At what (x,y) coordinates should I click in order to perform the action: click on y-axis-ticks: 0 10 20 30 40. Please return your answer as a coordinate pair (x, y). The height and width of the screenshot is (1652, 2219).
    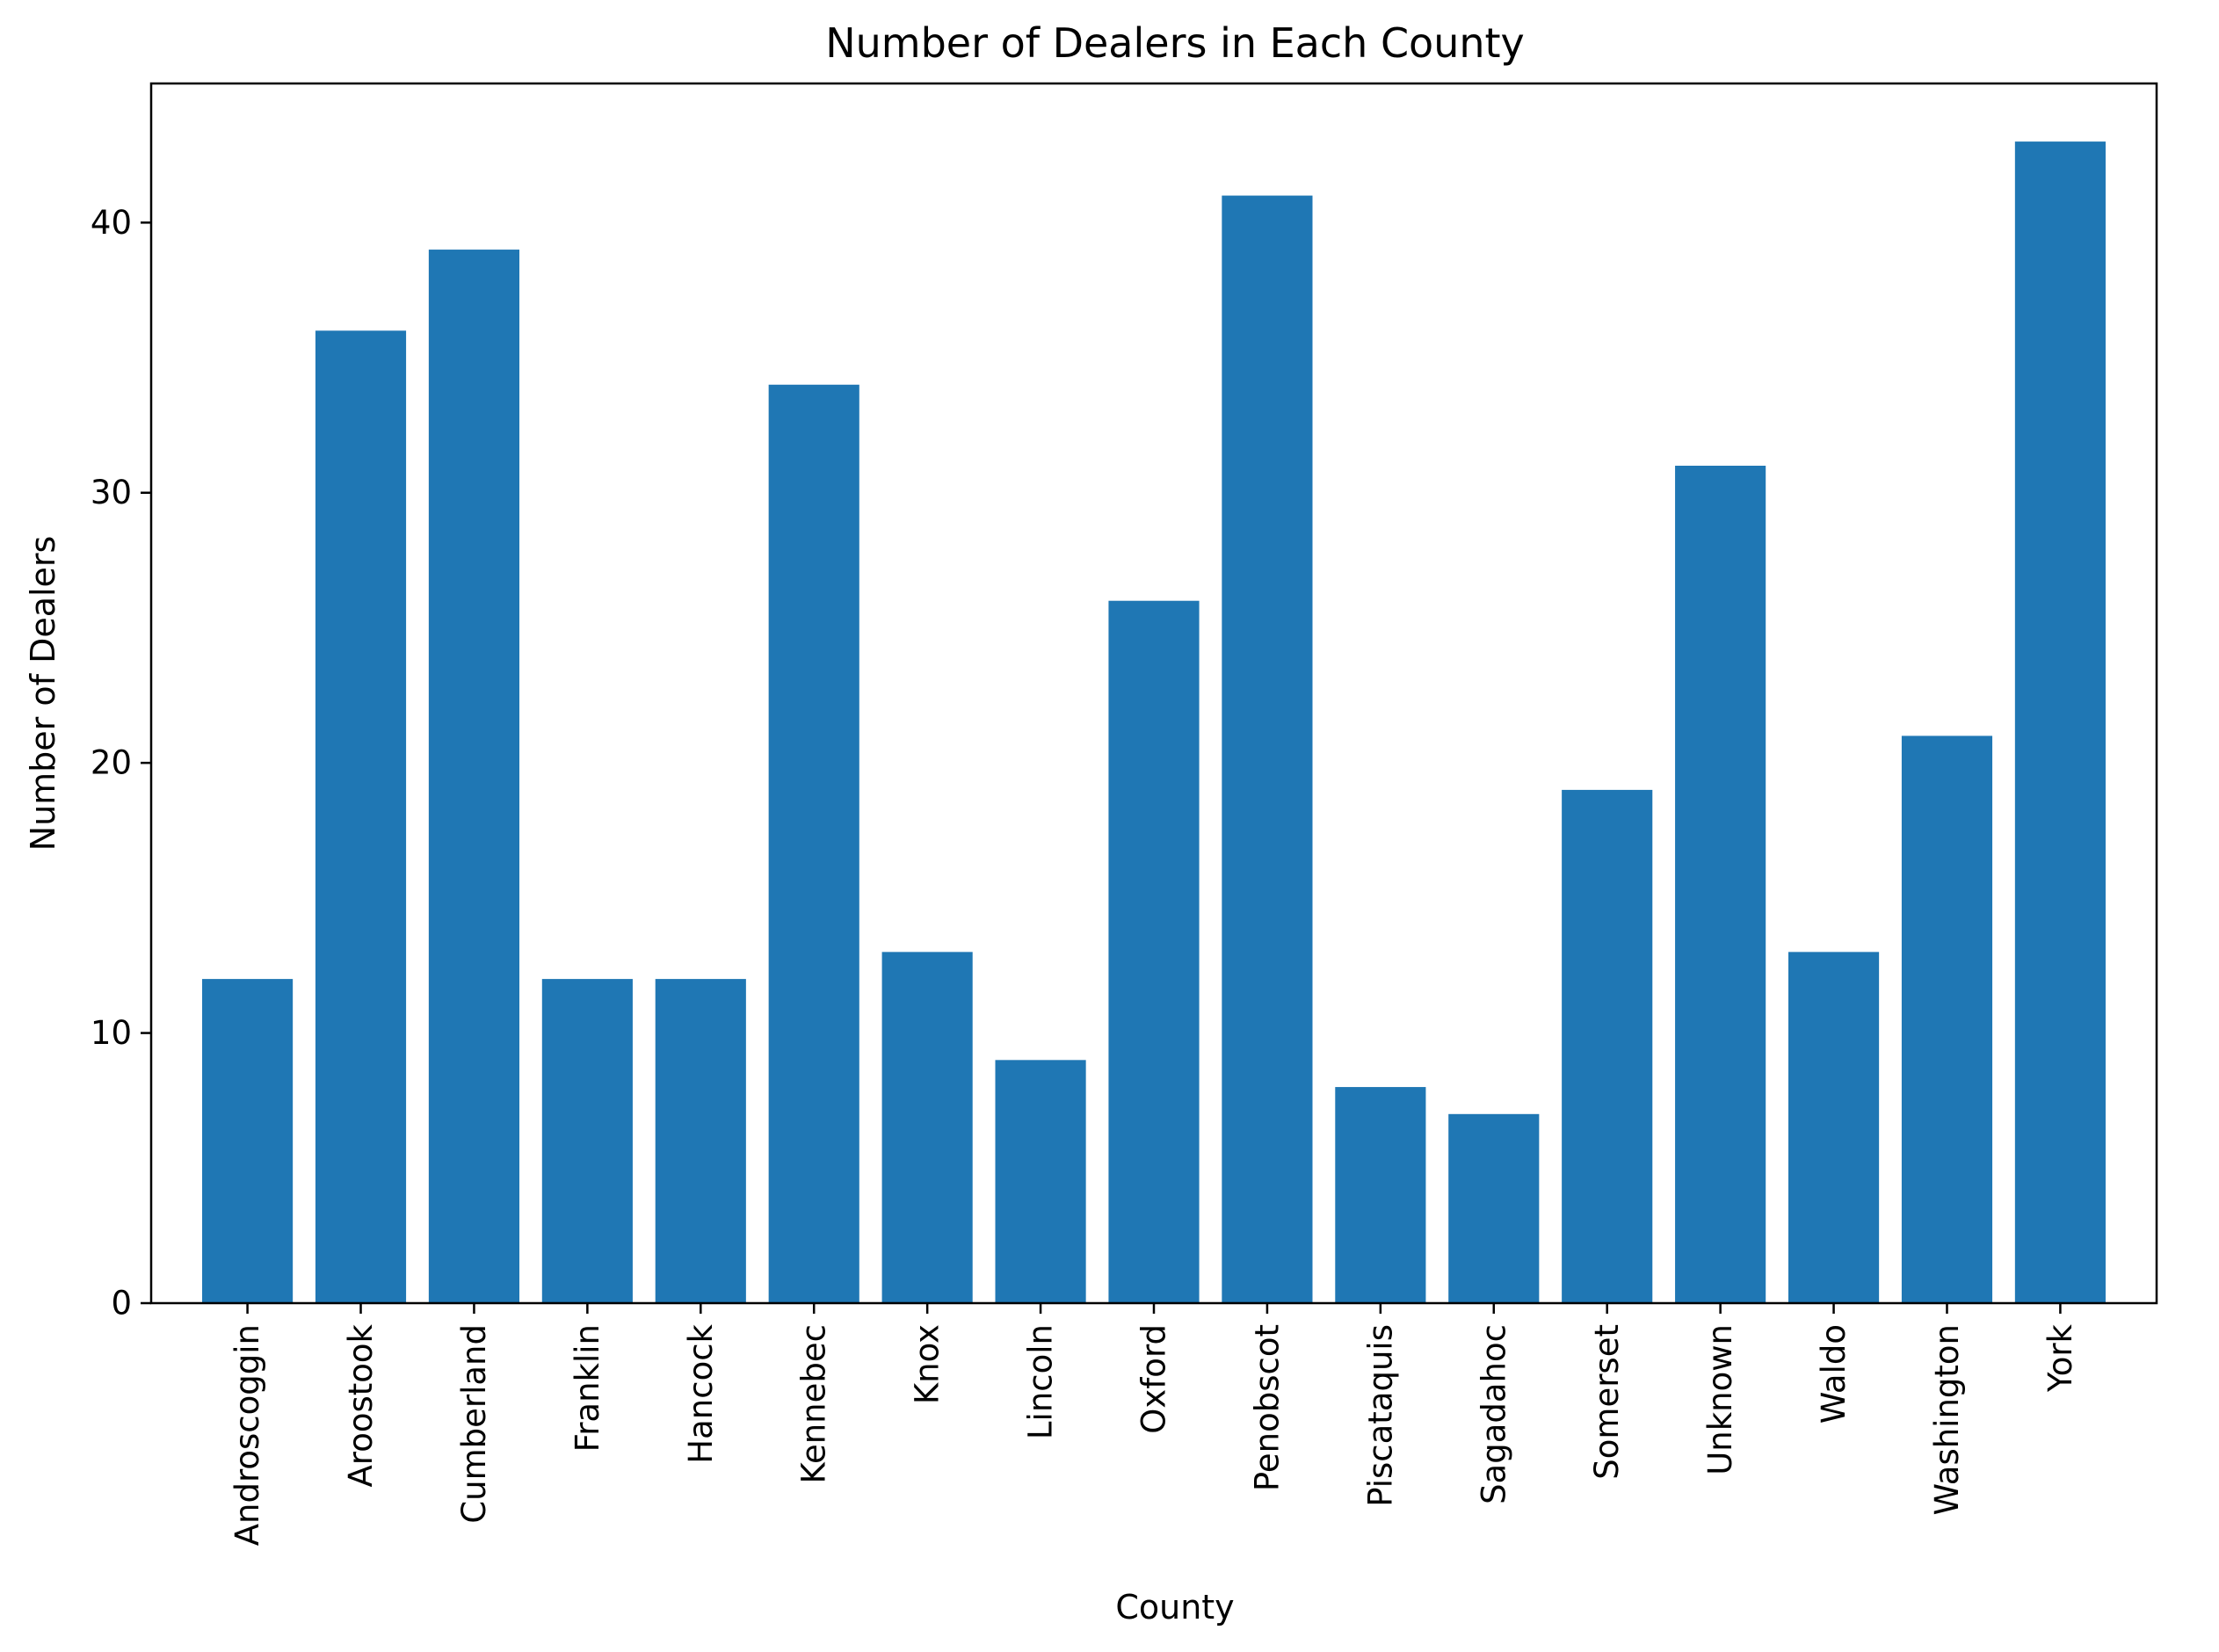
    Looking at the image, I should click on (121, 763).